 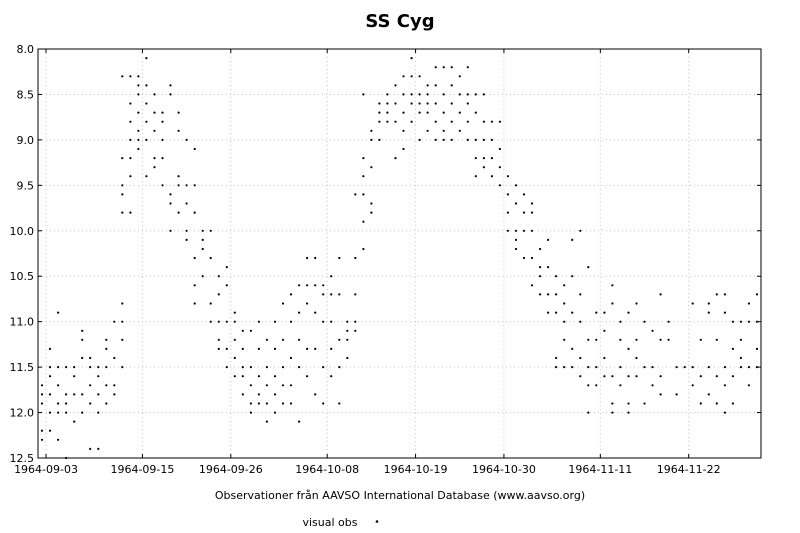 What do you see at coordinates (689, 469) in the screenshot?
I see `x-tick-label: 1964-11-22` at bounding box center [689, 469].